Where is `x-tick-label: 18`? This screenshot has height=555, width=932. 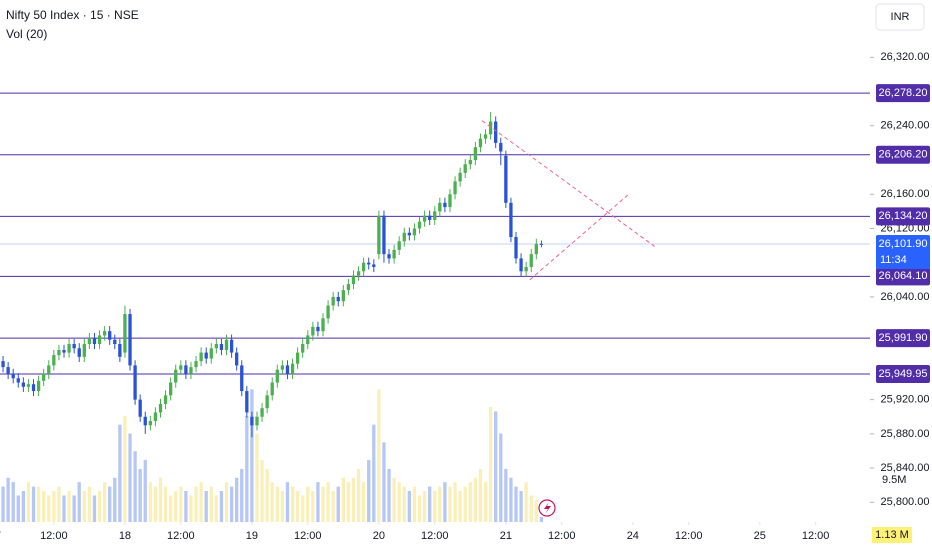
x-tick-label: 18 is located at coordinates (125, 536).